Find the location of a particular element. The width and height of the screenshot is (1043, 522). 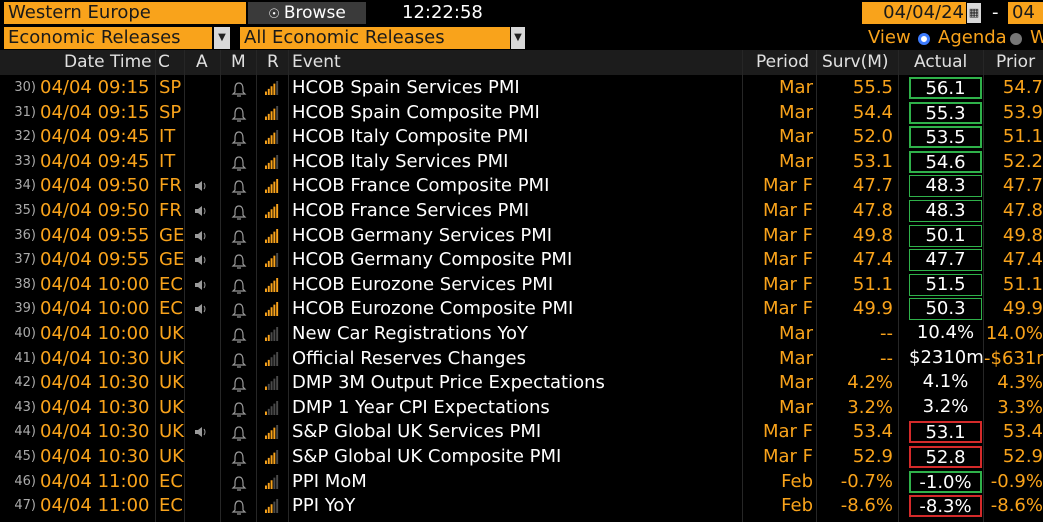

col-header-relevance: R is located at coordinates (273, 62).